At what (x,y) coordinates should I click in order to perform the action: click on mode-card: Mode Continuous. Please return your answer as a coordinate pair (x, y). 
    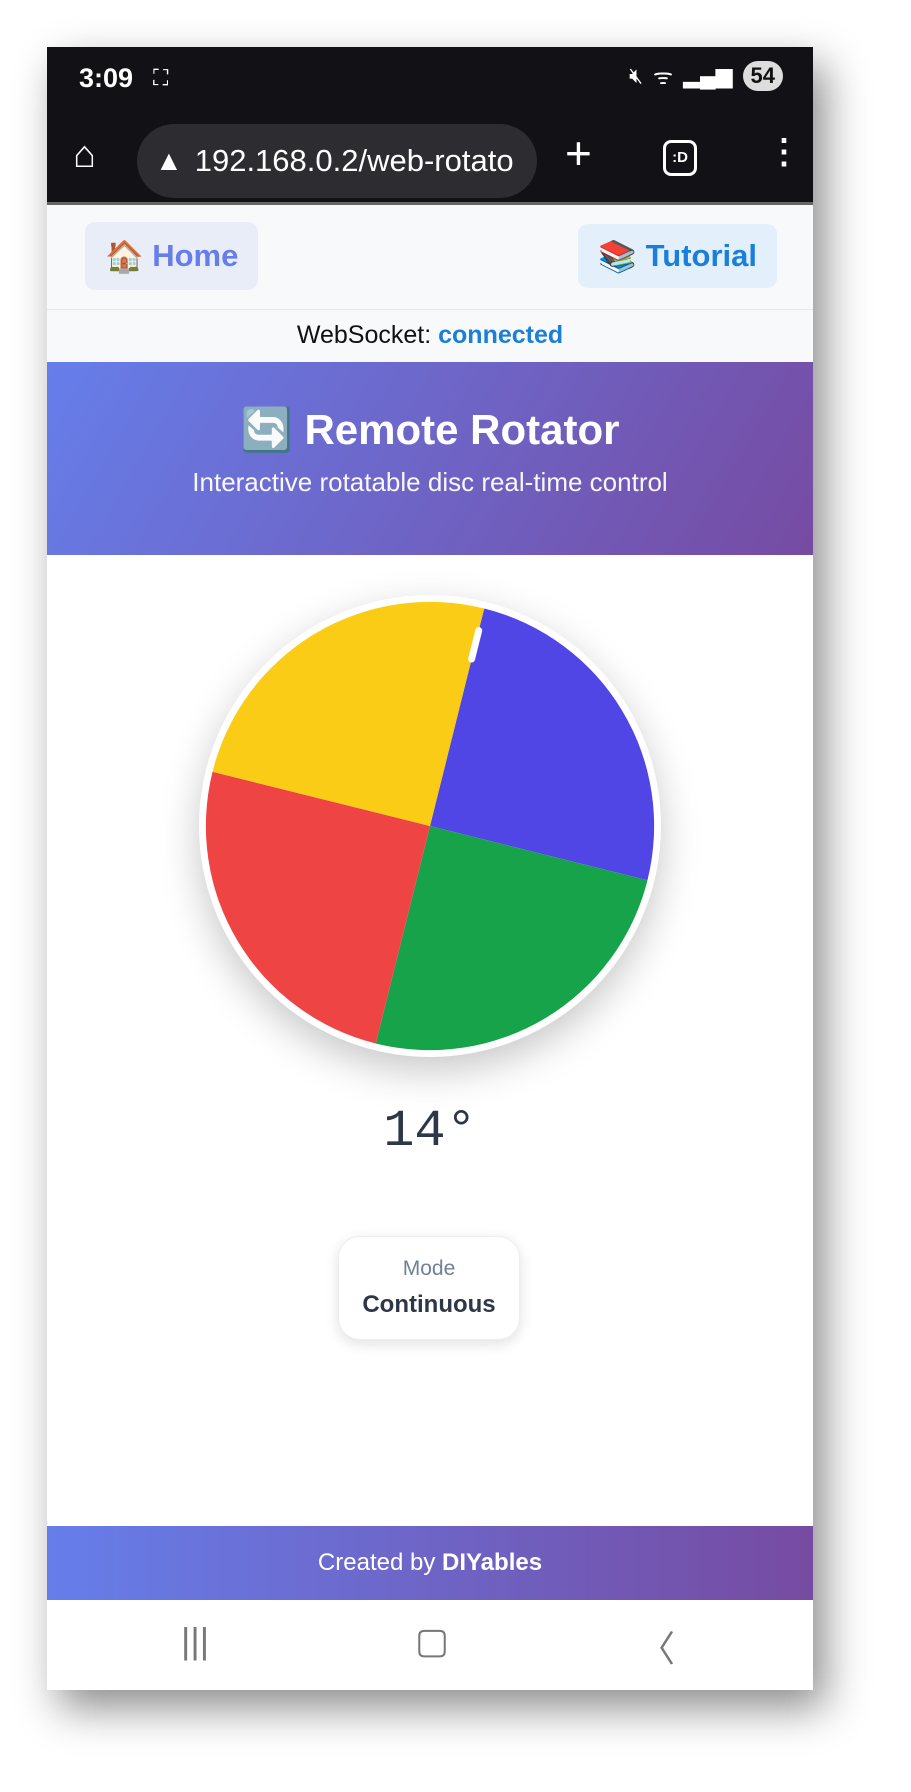
    Looking at the image, I should click on (429, 1288).